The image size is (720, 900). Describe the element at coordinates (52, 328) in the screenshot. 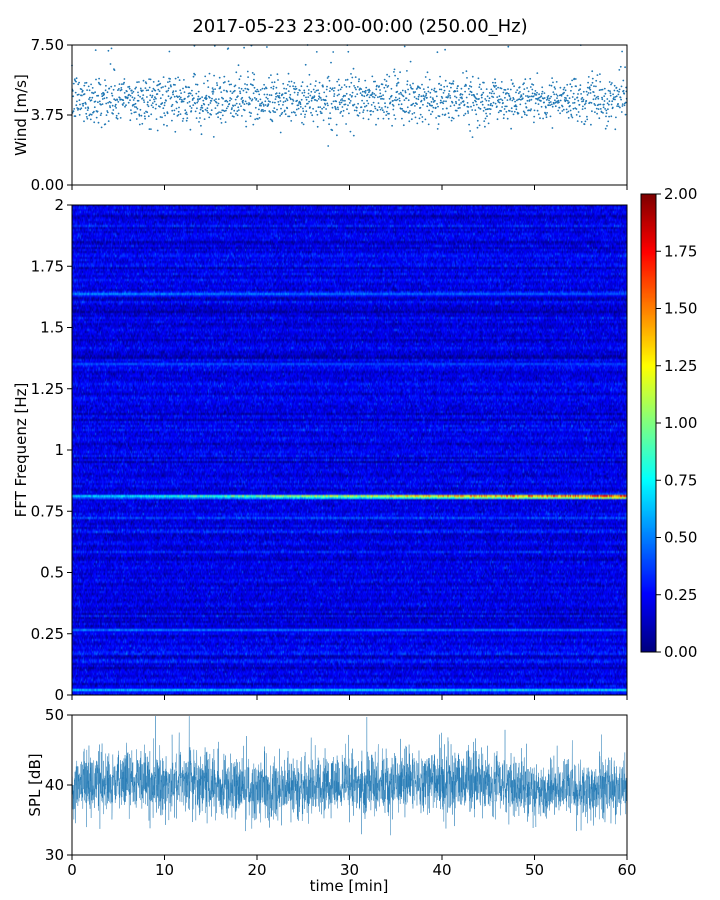

I see `spectrogram-ytick-label: 1.5` at that location.